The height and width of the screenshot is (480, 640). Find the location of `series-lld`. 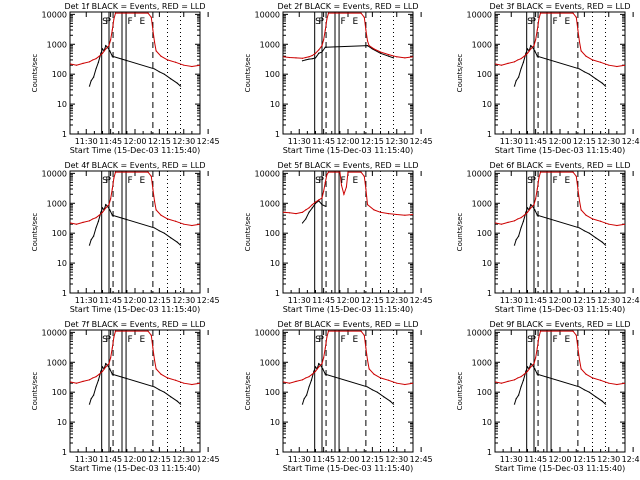

series-lld is located at coordinates (348, 35).